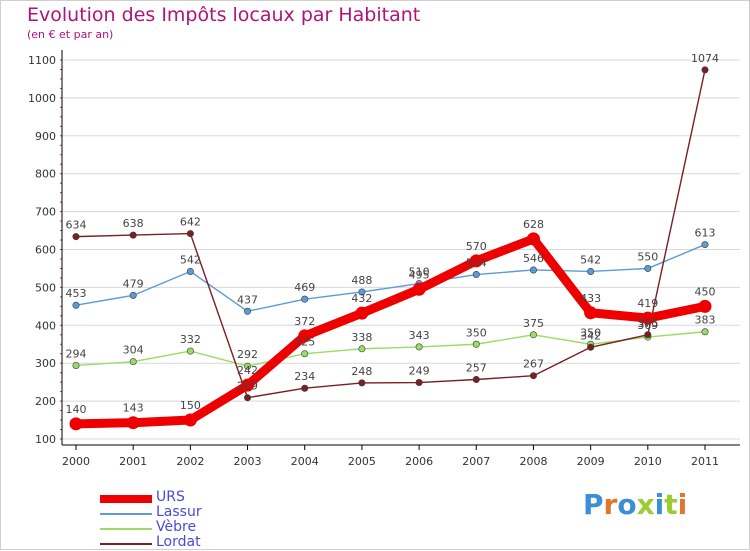 This screenshot has width=750, height=551. What do you see at coordinates (659, 504) in the screenshot?
I see `logo-letter: i` at bounding box center [659, 504].